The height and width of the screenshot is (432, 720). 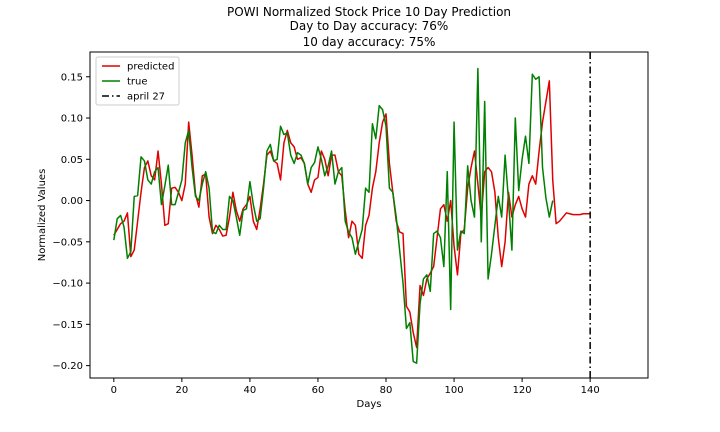 I want to click on legend-label-predicted: predicted, so click(x=150, y=67).